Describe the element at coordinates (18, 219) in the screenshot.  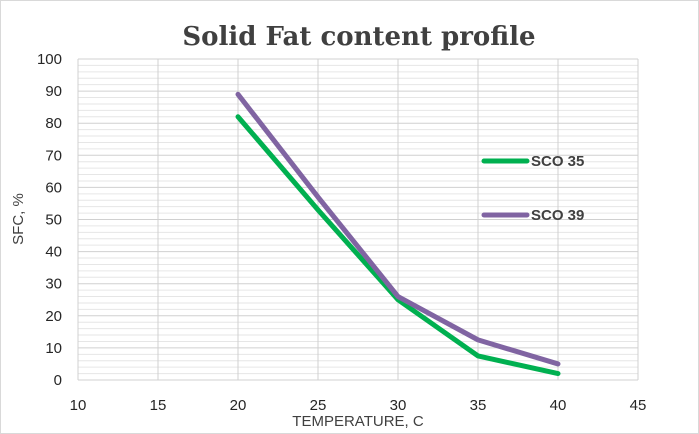
I see `y-axis-label: SFC, %` at that location.